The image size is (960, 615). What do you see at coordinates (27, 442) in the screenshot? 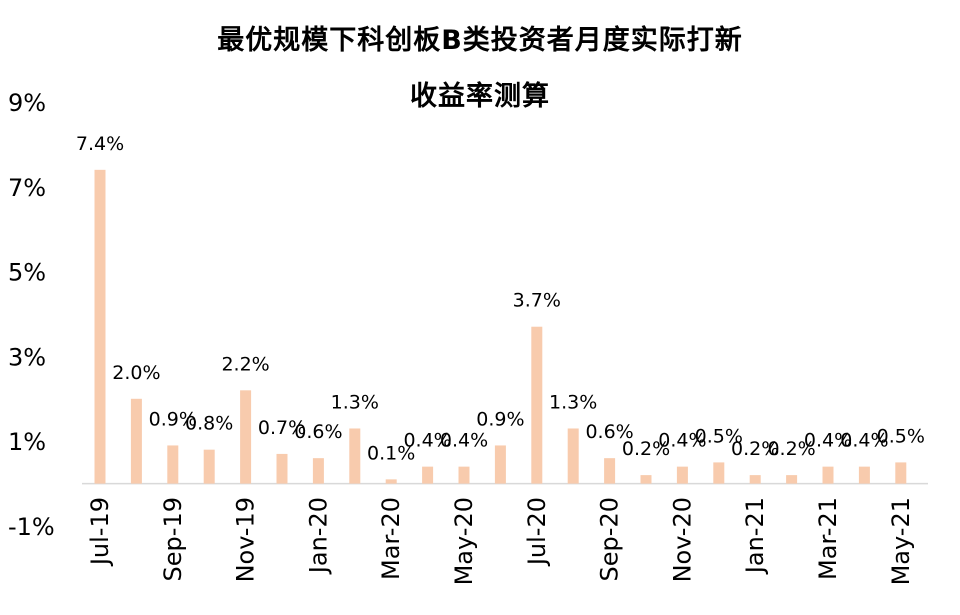
I see `y-tick-label: 1%` at bounding box center [27, 442].